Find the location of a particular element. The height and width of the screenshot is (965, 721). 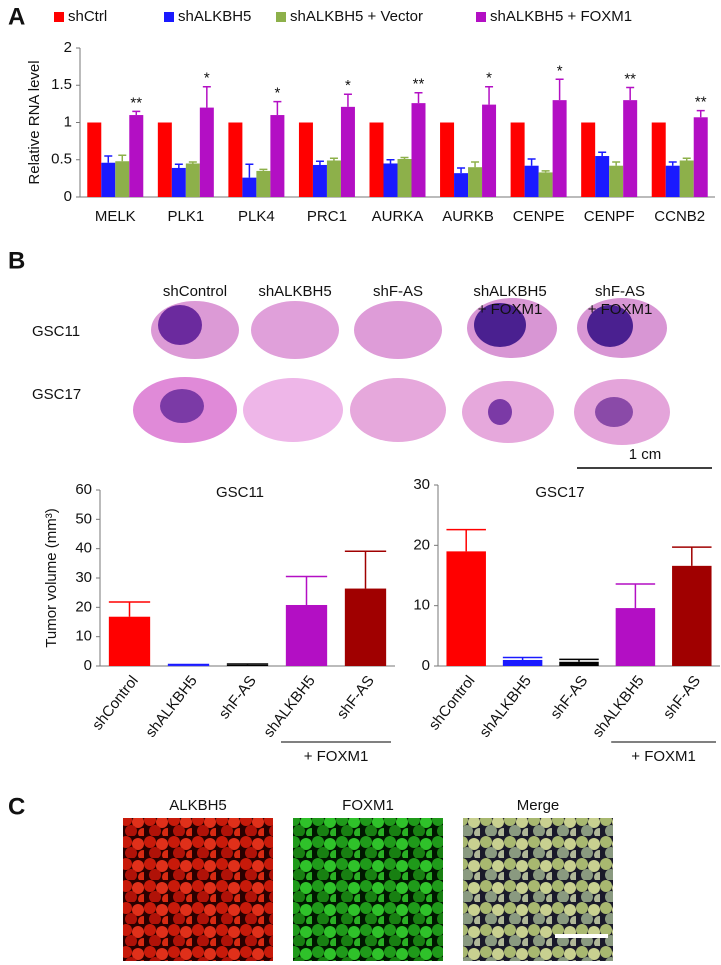

x-tick-label: AURKA is located at coordinates (398, 216).